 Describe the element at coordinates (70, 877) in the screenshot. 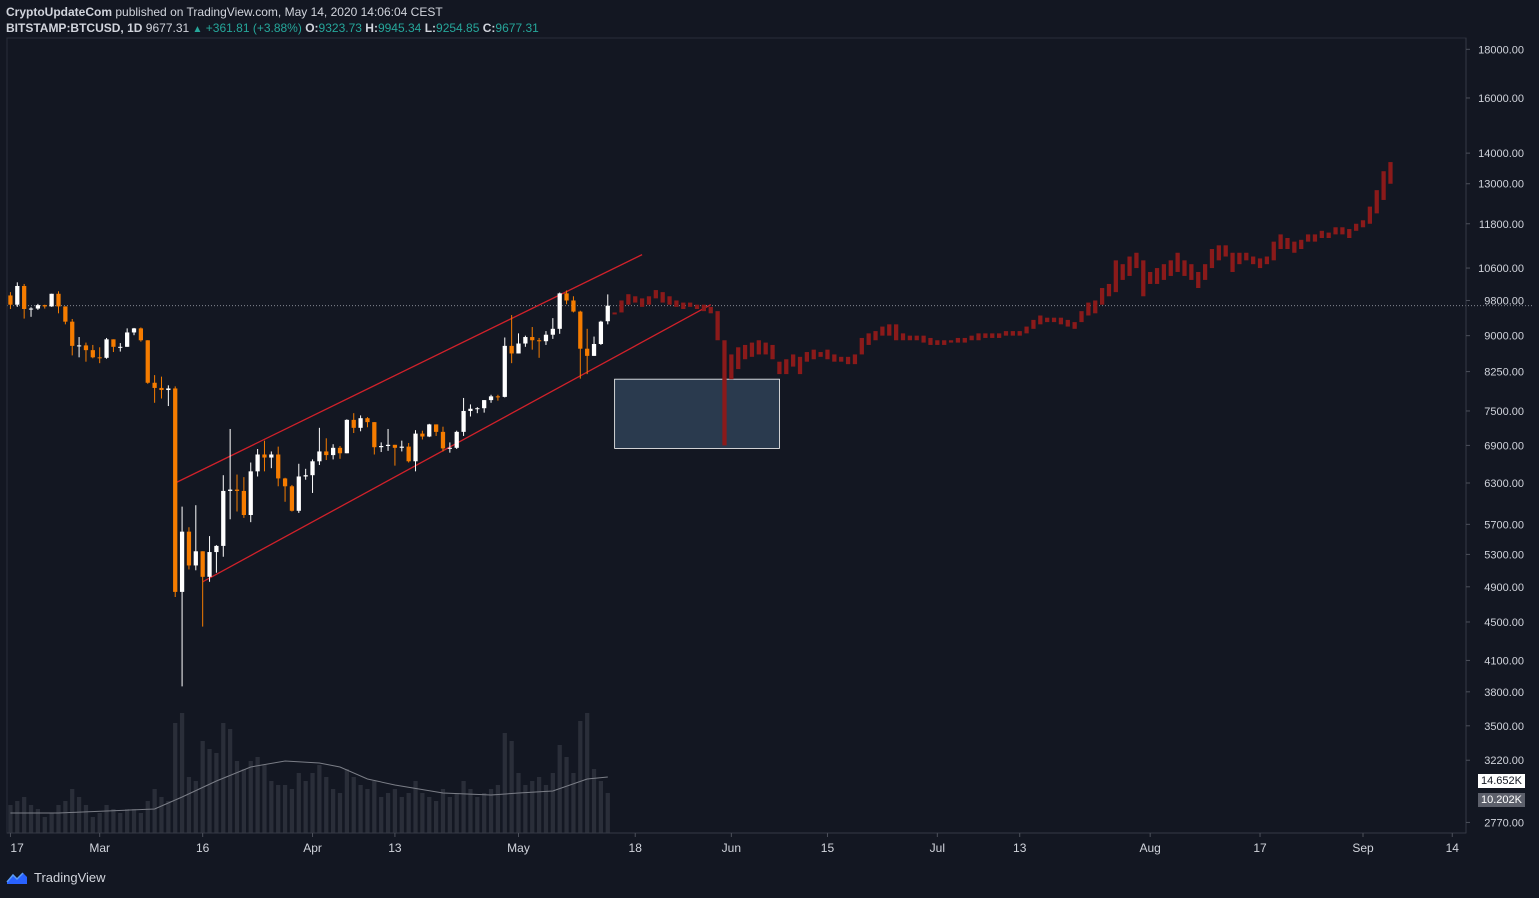

I see `footer-brand: TradingView` at that location.